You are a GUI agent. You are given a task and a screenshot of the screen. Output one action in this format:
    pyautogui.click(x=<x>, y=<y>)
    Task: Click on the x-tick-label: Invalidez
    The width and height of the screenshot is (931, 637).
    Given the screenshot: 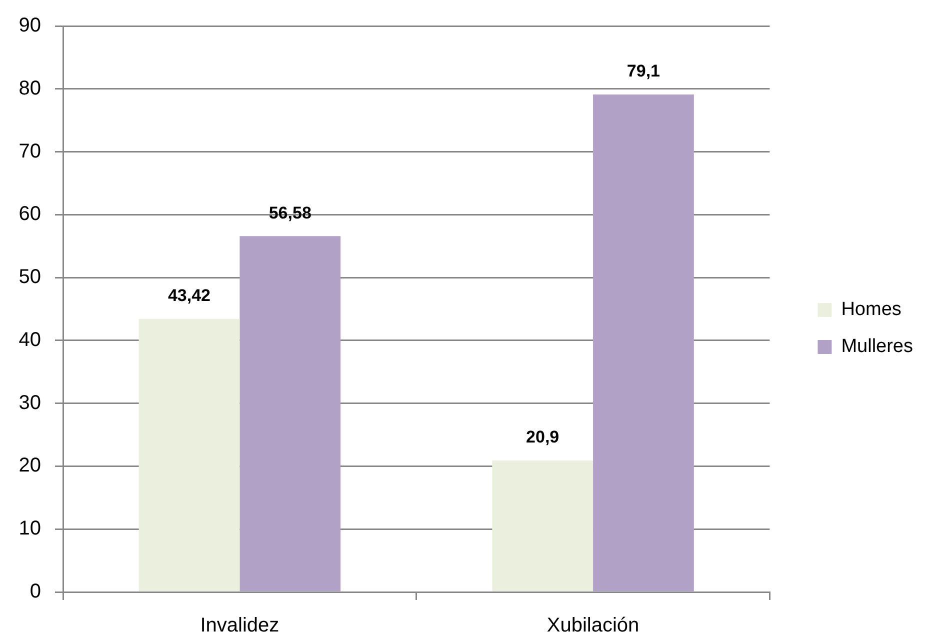 What is the action you would take?
    pyautogui.click(x=240, y=625)
    